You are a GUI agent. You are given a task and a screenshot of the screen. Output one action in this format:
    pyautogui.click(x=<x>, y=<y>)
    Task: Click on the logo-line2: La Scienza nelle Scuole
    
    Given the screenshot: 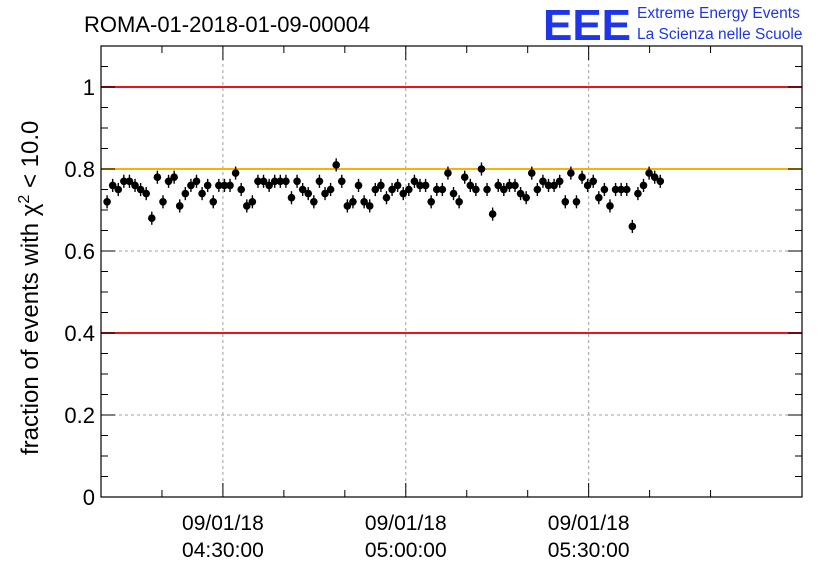 What is the action you would take?
    pyautogui.click(x=719, y=34)
    